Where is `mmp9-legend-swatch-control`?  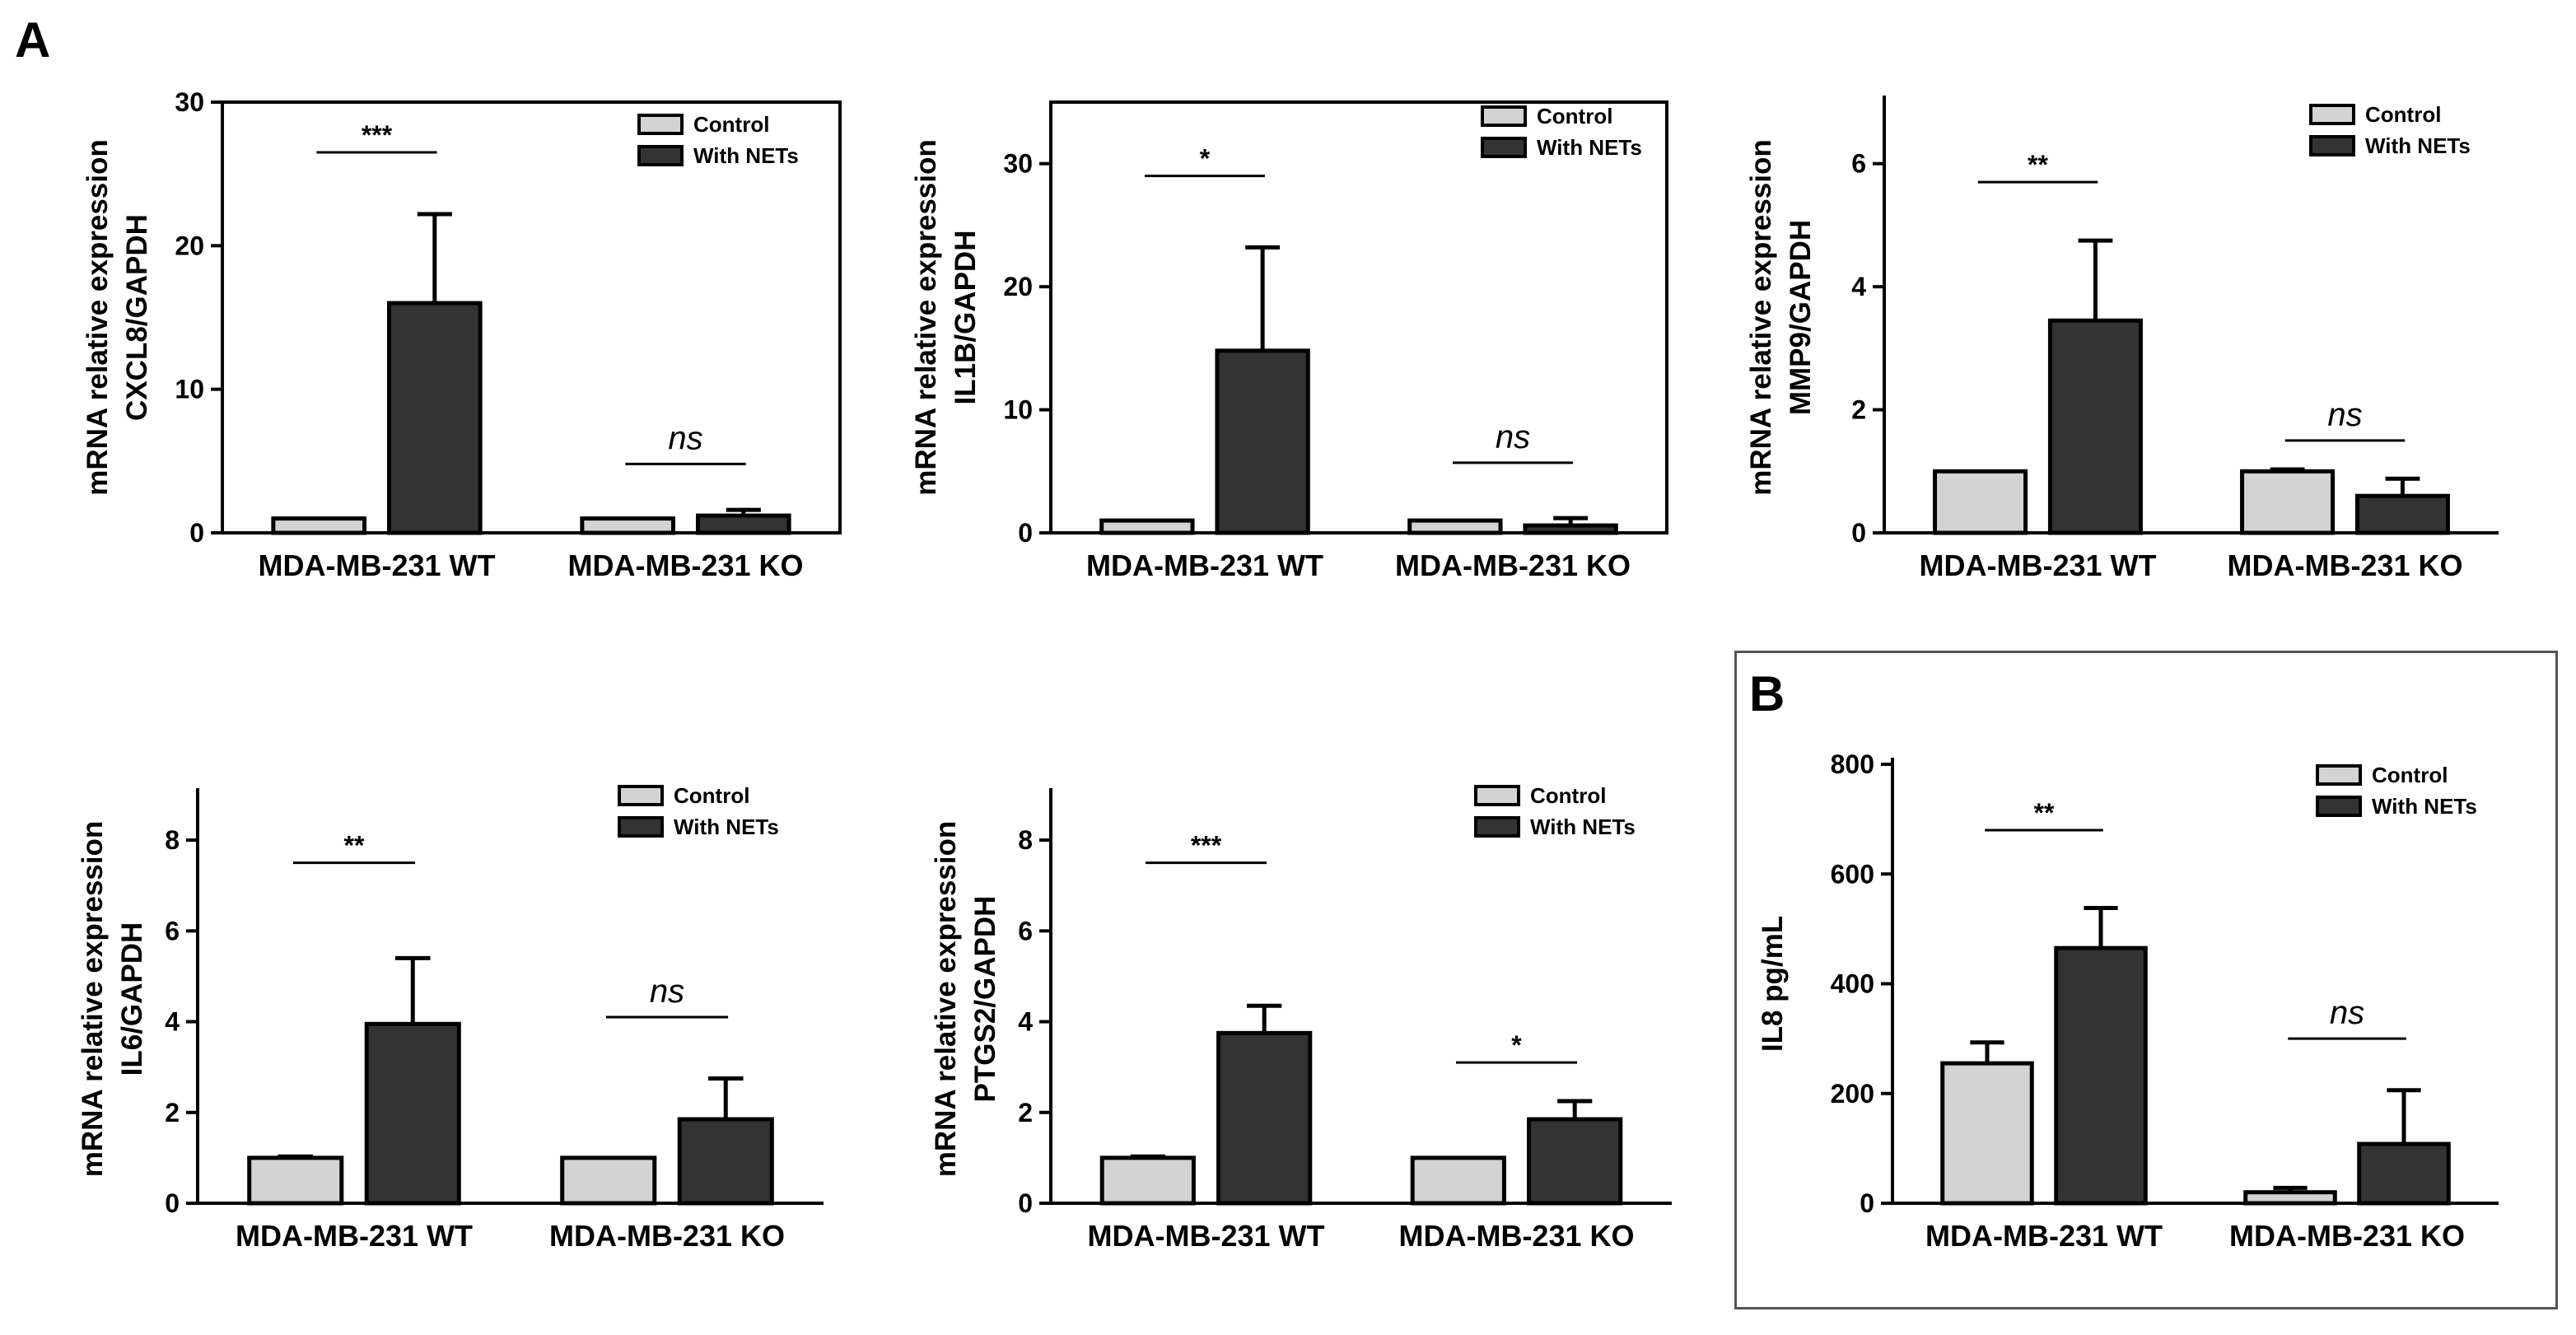 mmp9-legend-swatch-control is located at coordinates (2332, 114).